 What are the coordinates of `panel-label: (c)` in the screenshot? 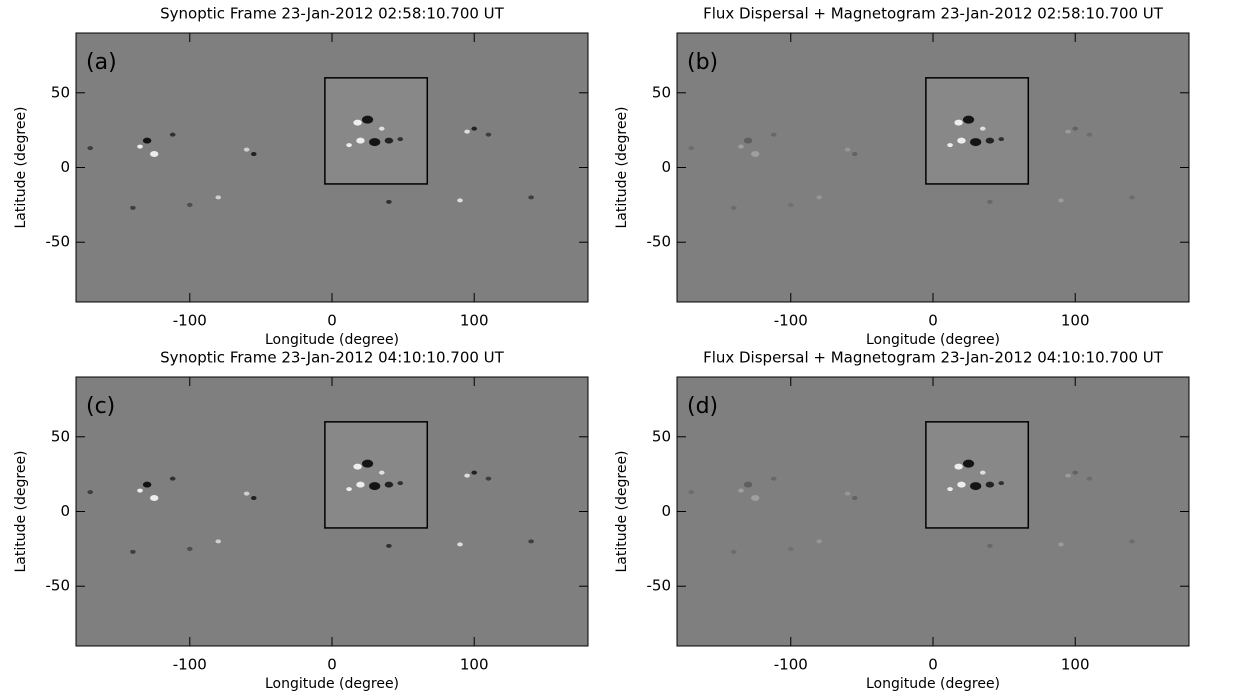 It's located at (100, 406).